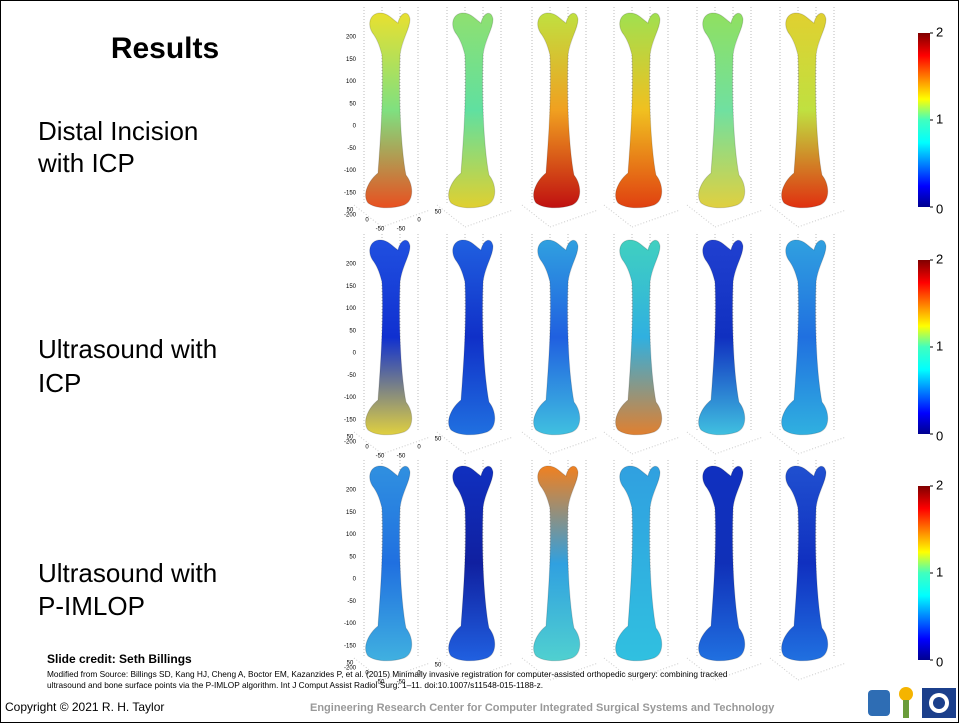  What do you see at coordinates (912, 702) in the screenshot?
I see `logos` at bounding box center [912, 702].